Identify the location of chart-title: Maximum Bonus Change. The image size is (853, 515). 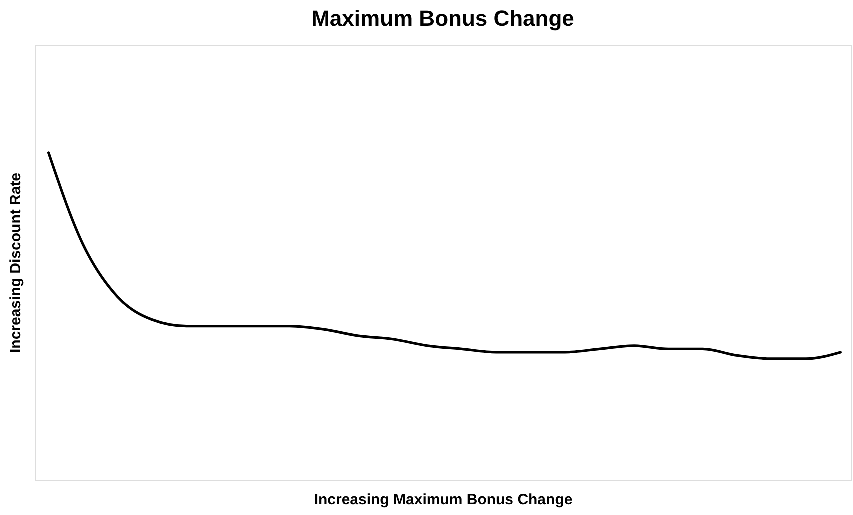
(443, 18).